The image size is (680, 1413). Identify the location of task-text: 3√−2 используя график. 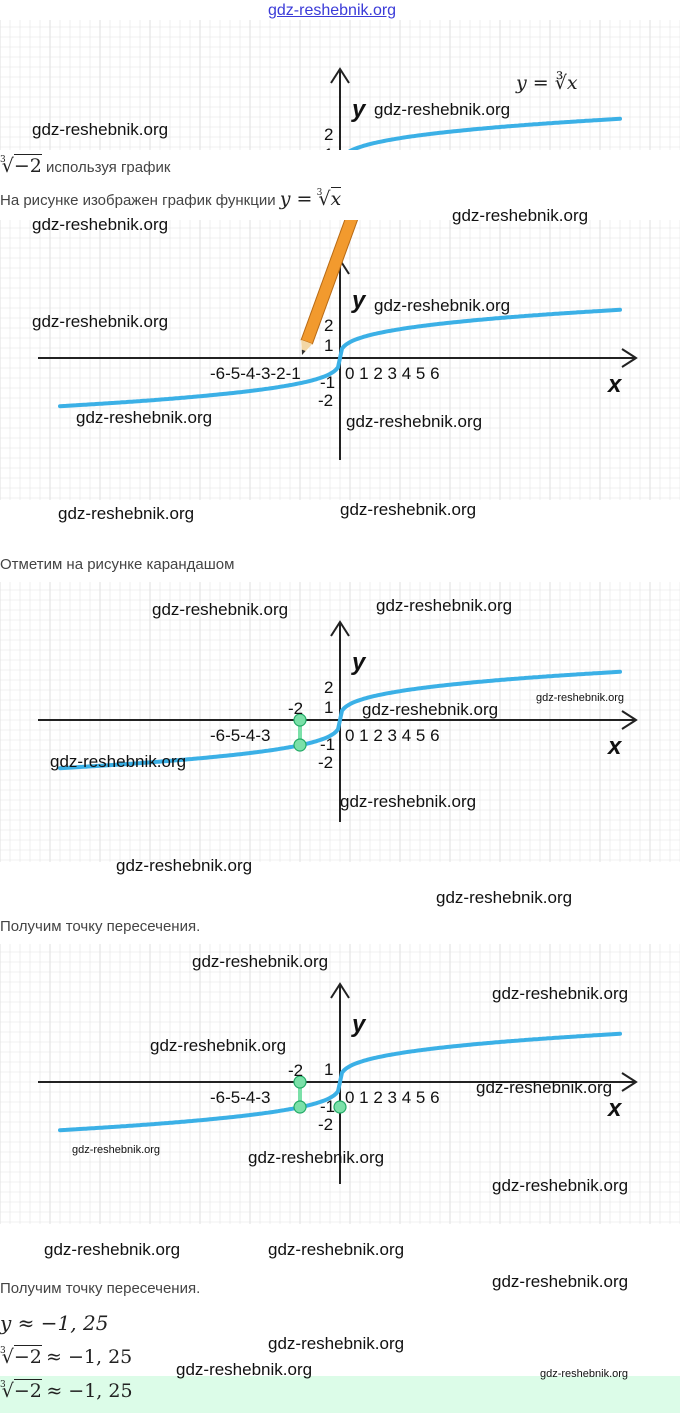
(85, 165).